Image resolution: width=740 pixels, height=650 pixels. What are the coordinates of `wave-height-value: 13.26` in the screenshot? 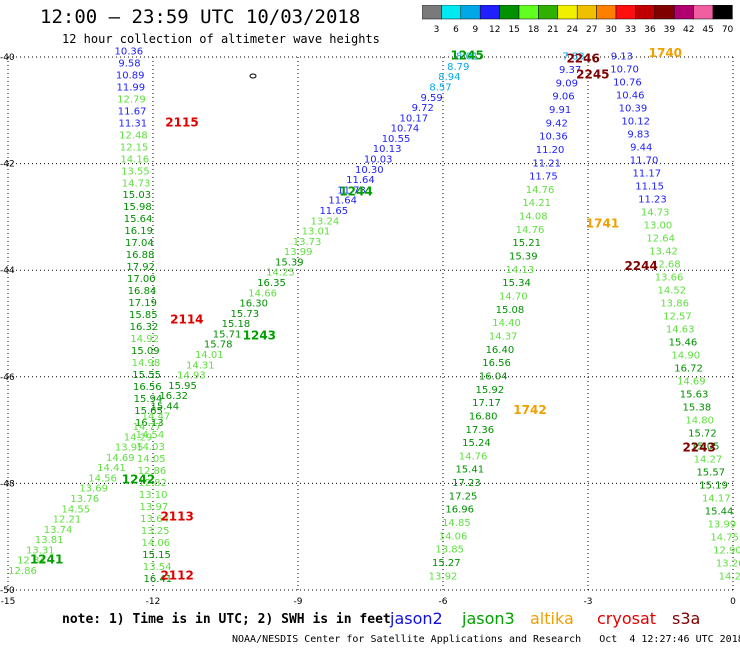 It's located at (728, 563).